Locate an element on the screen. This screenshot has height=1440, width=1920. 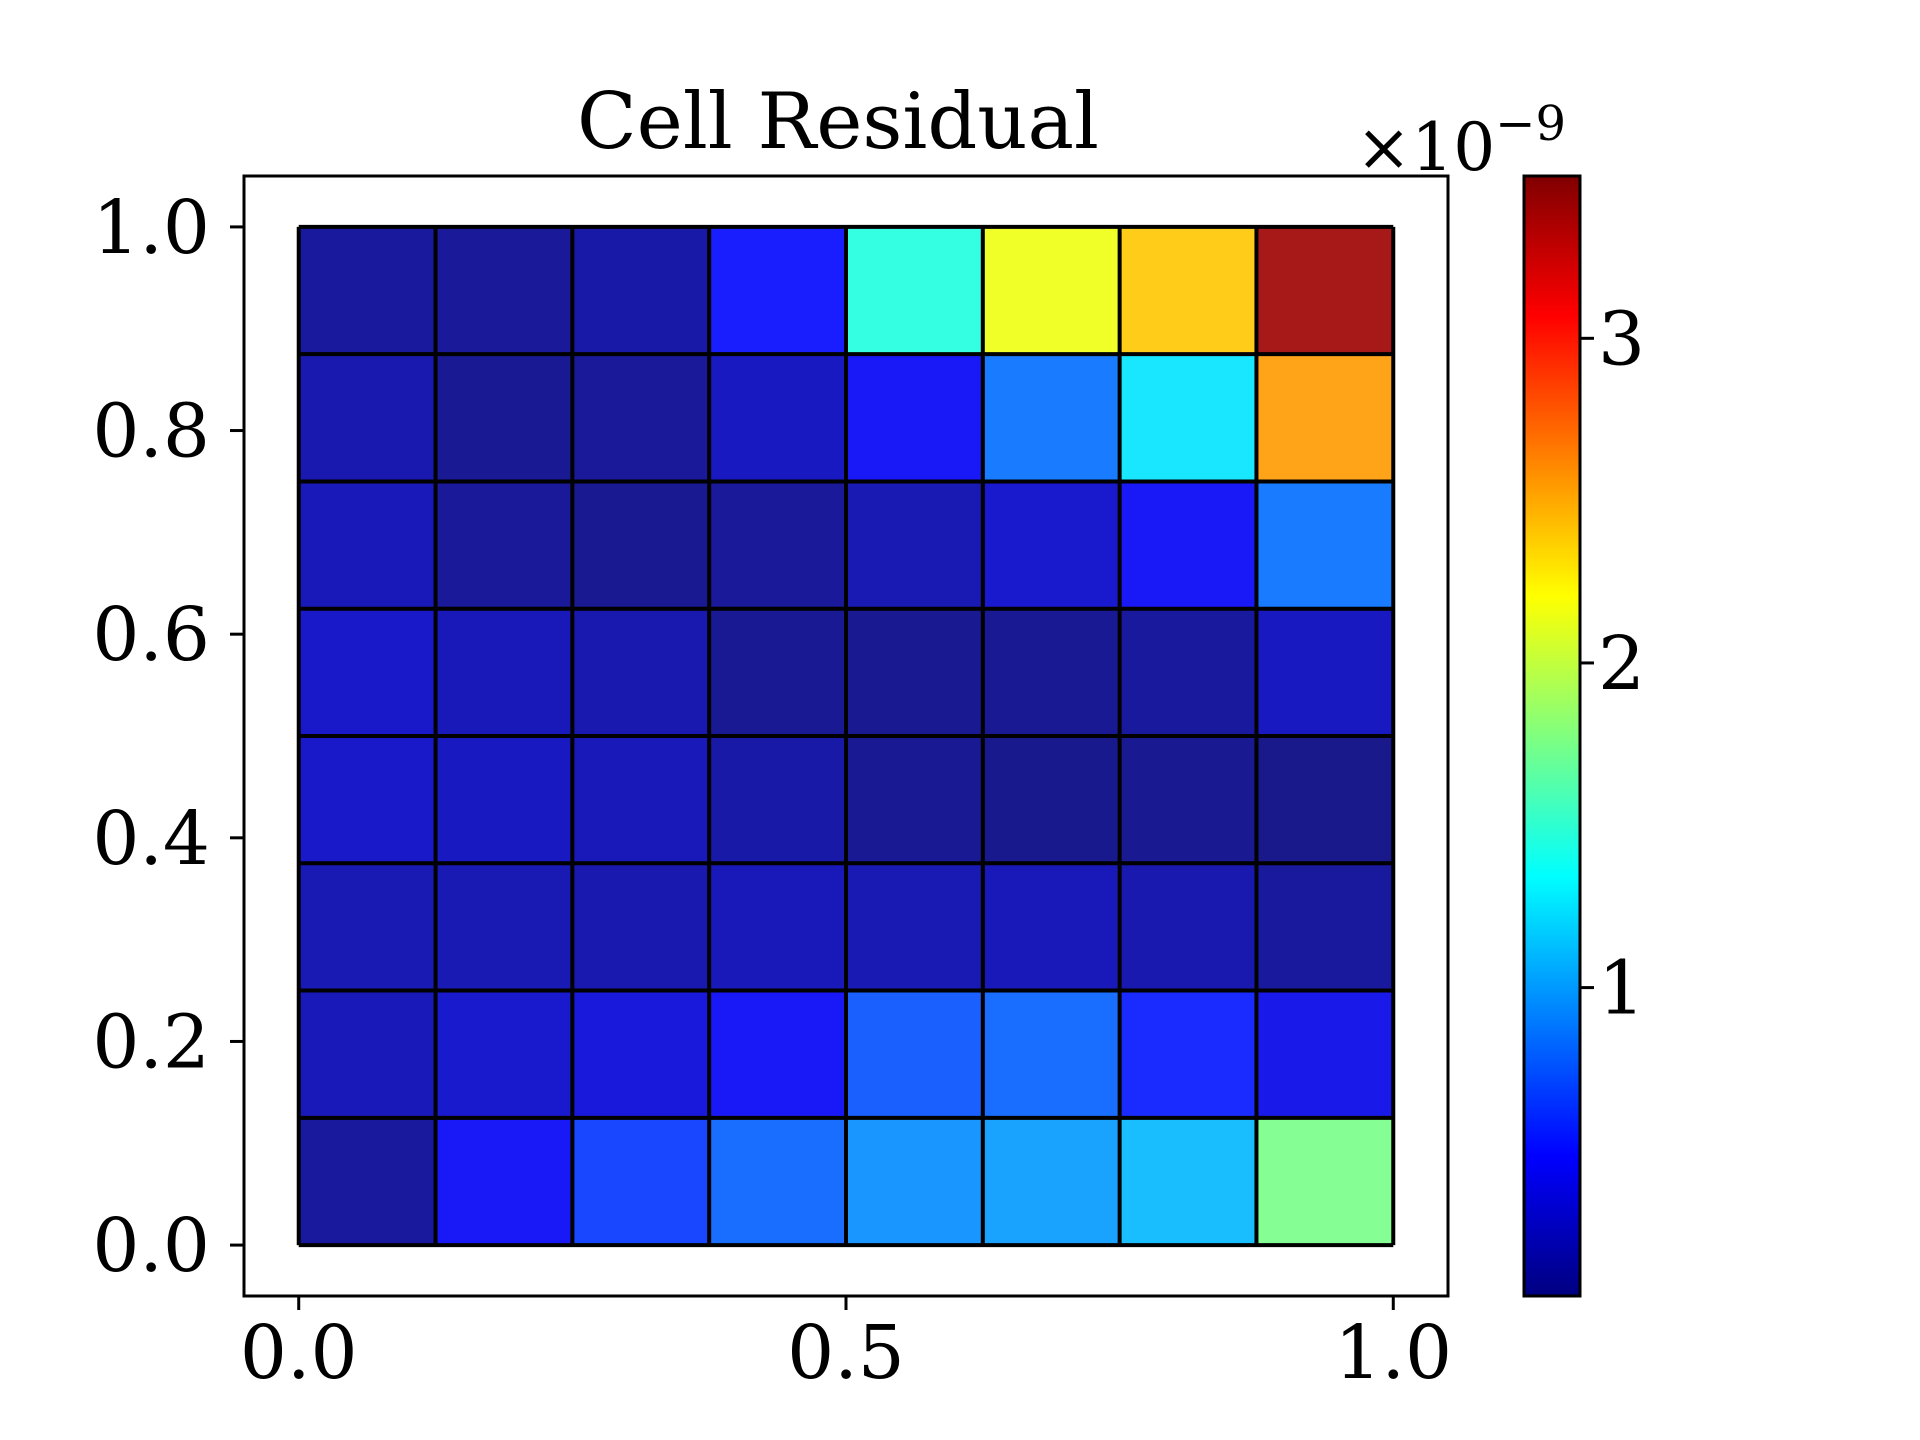
colorbar-ticks: 1 2 3 is located at coordinates (1612, 664).